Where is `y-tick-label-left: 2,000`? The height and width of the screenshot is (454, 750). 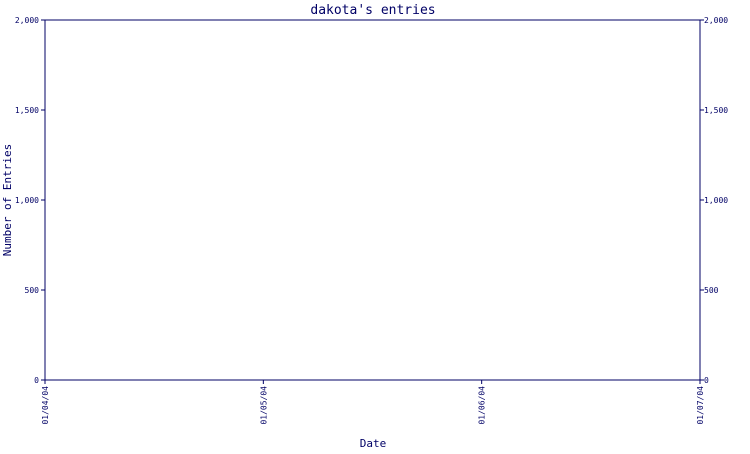 y-tick-label-left: 2,000 is located at coordinates (27, 20).